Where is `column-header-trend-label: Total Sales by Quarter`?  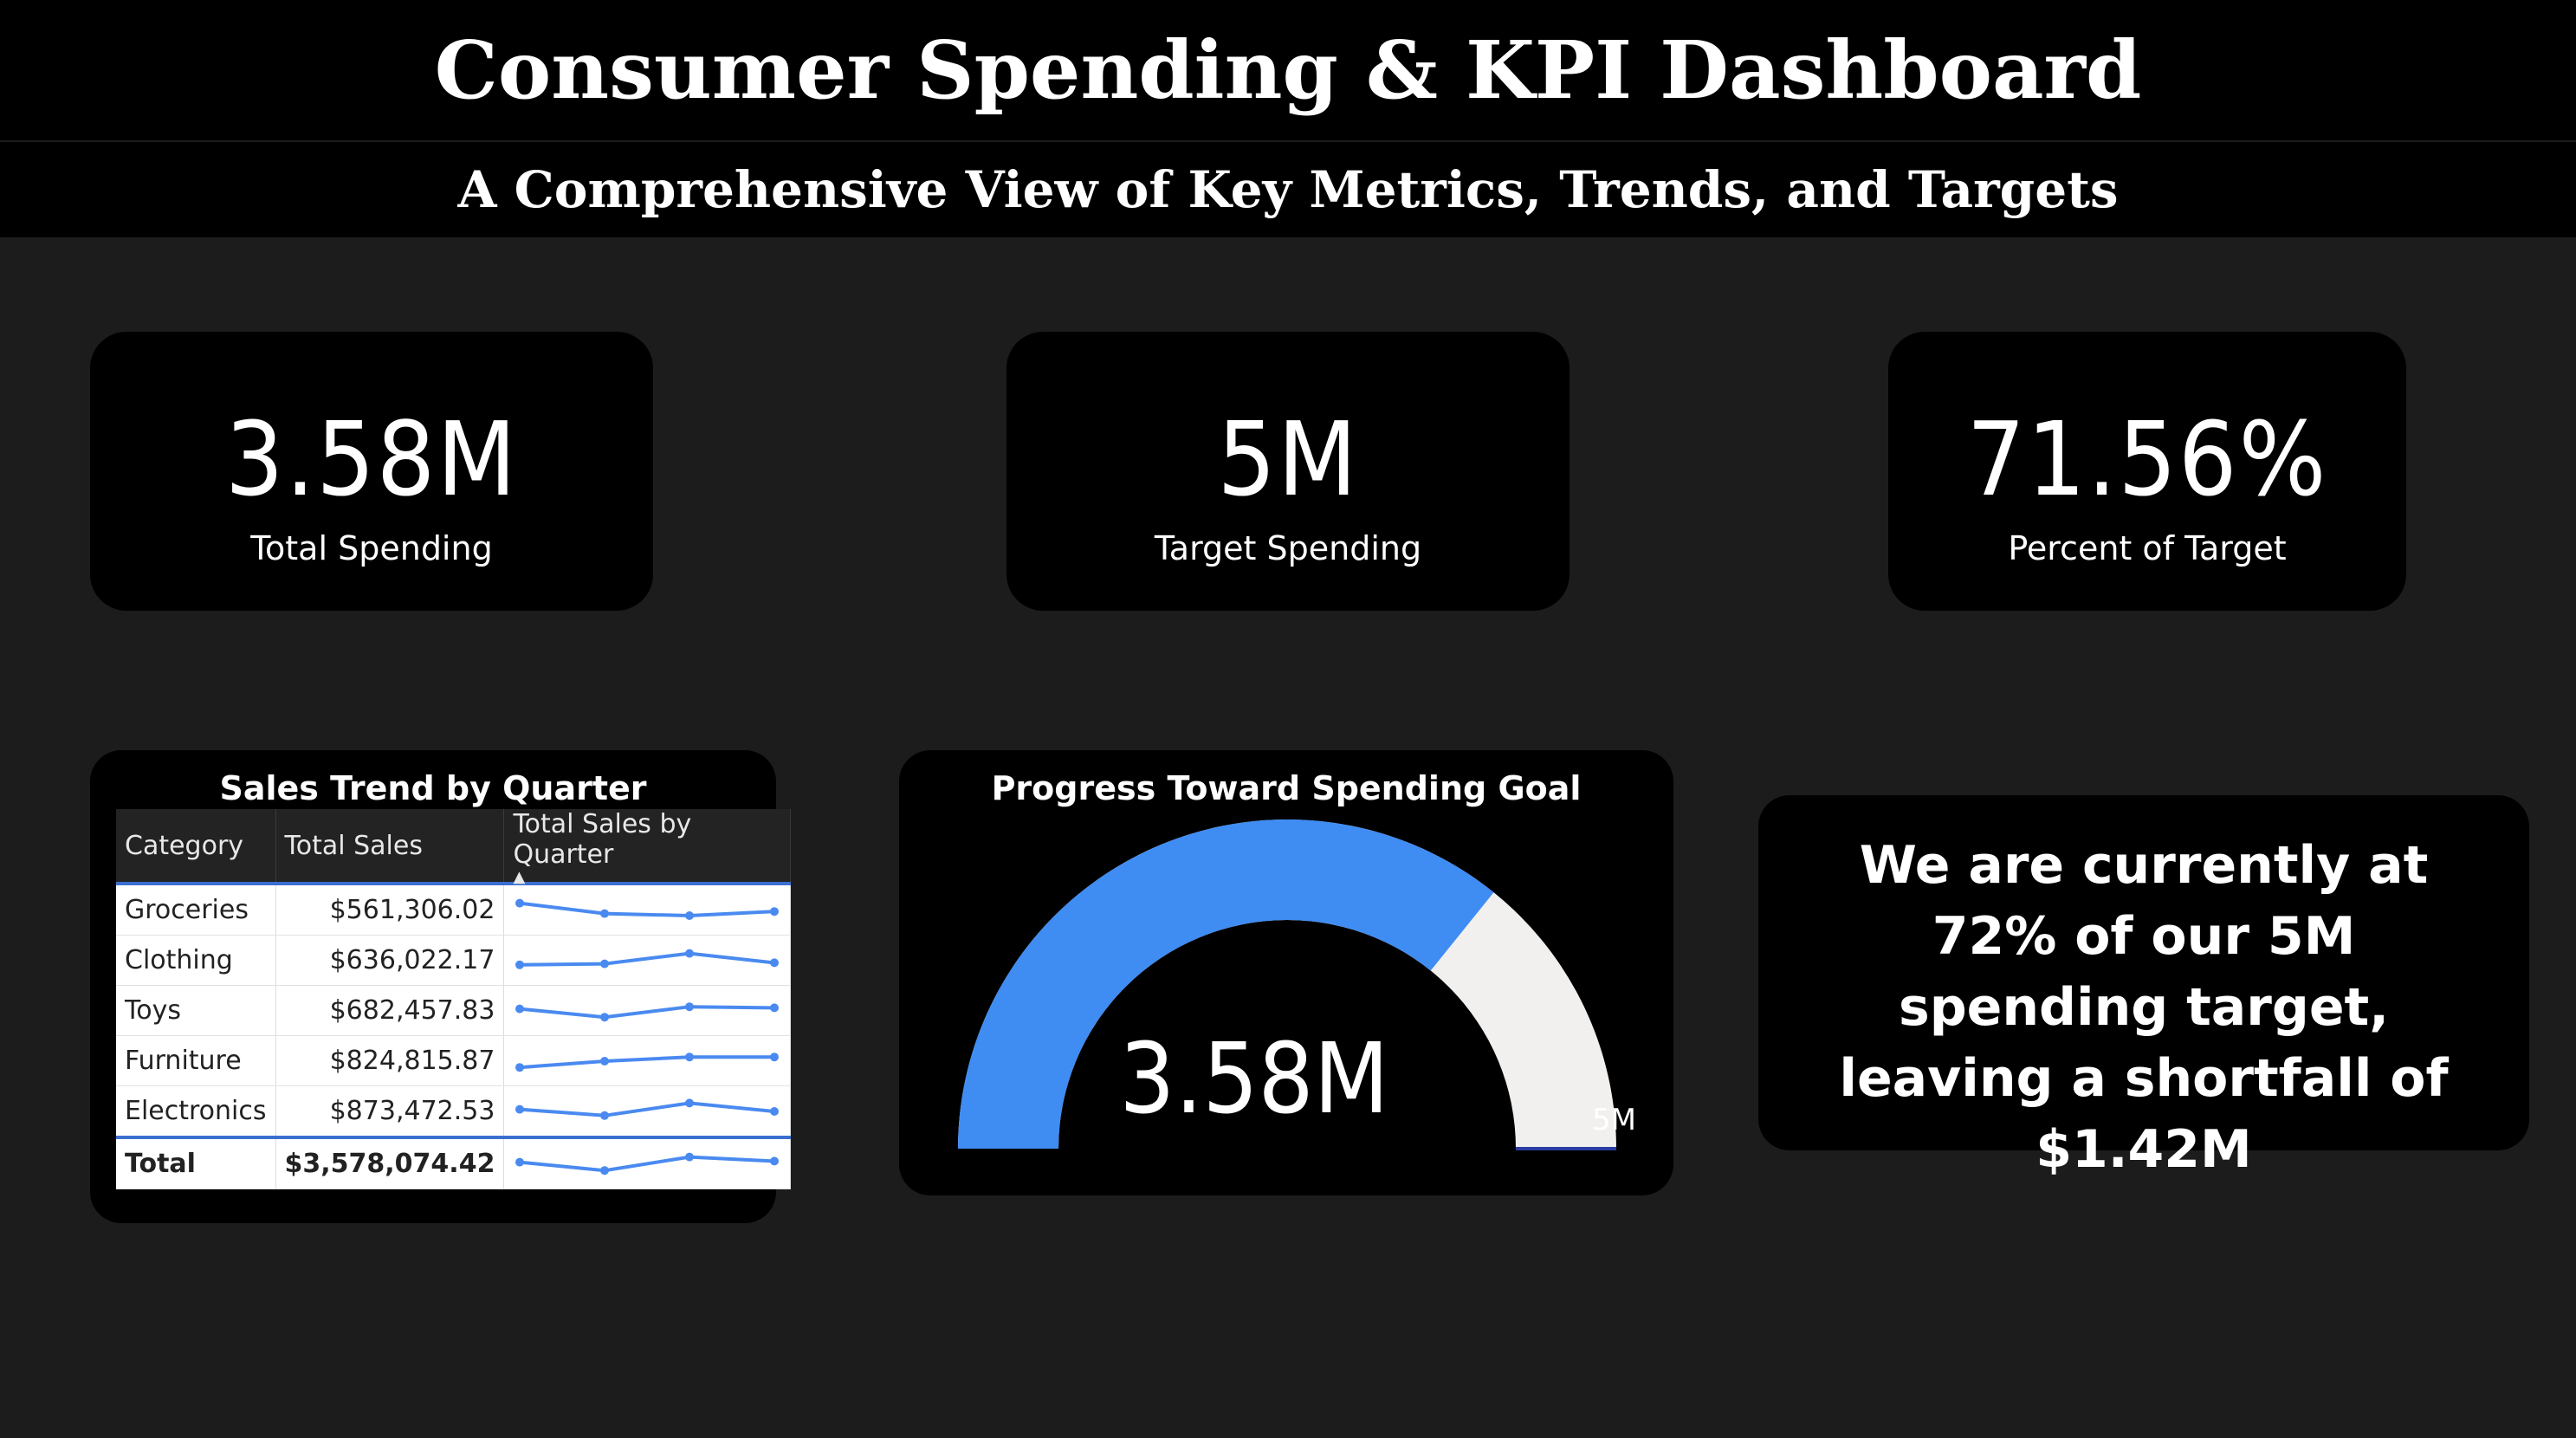
column-header-trend-label: Total Sales by Quarter is located at coordinates (602, 839).